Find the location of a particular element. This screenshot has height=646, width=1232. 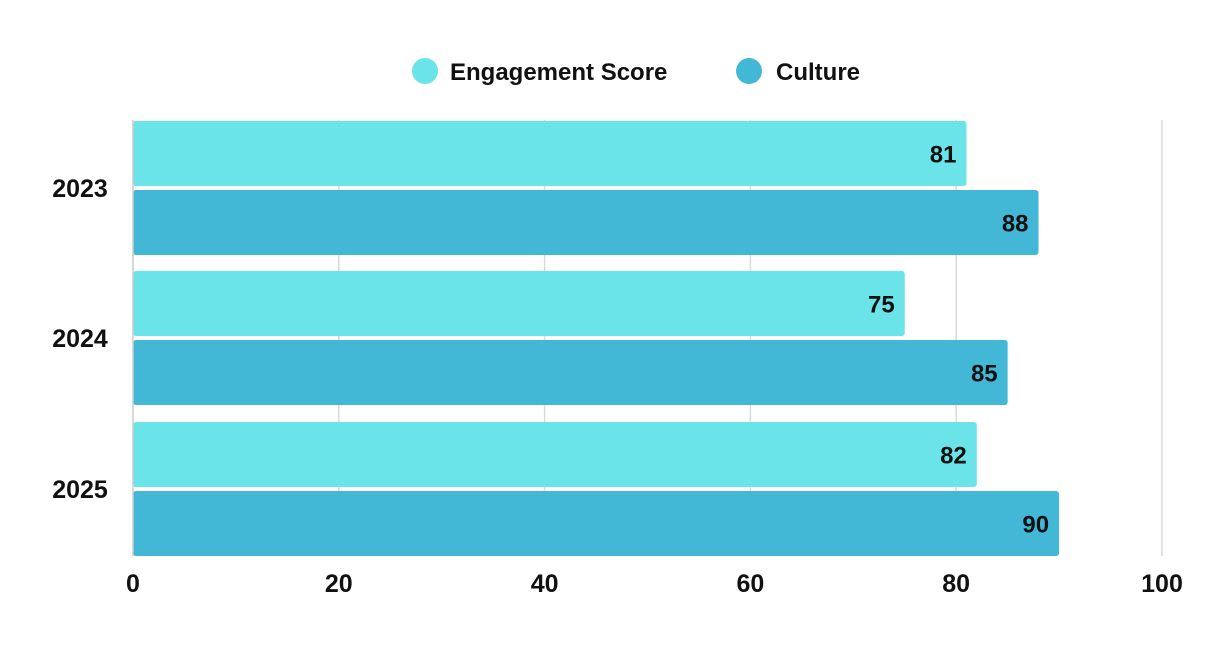

bar-engagement-score-2025 is located at coordinates (555, 454).